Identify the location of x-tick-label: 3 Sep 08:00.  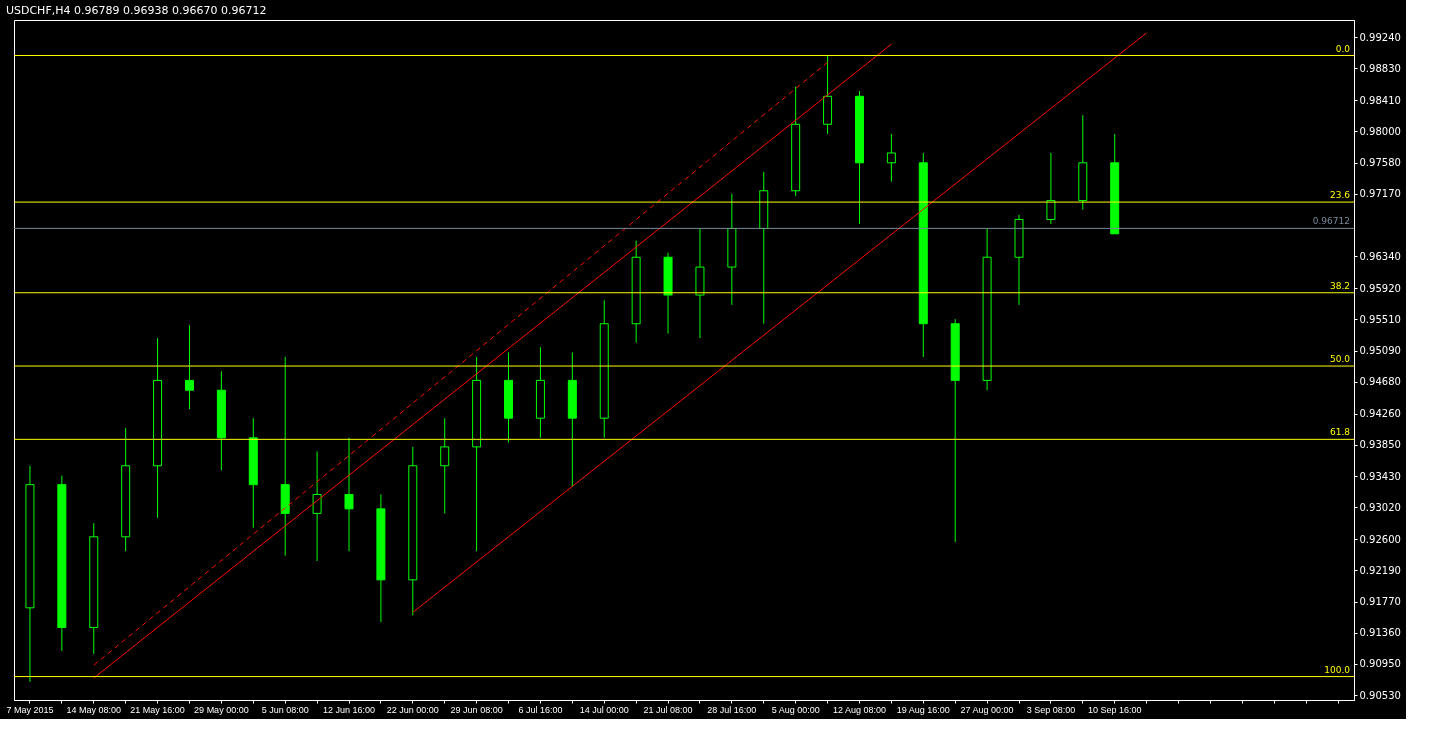
(1051, 709).